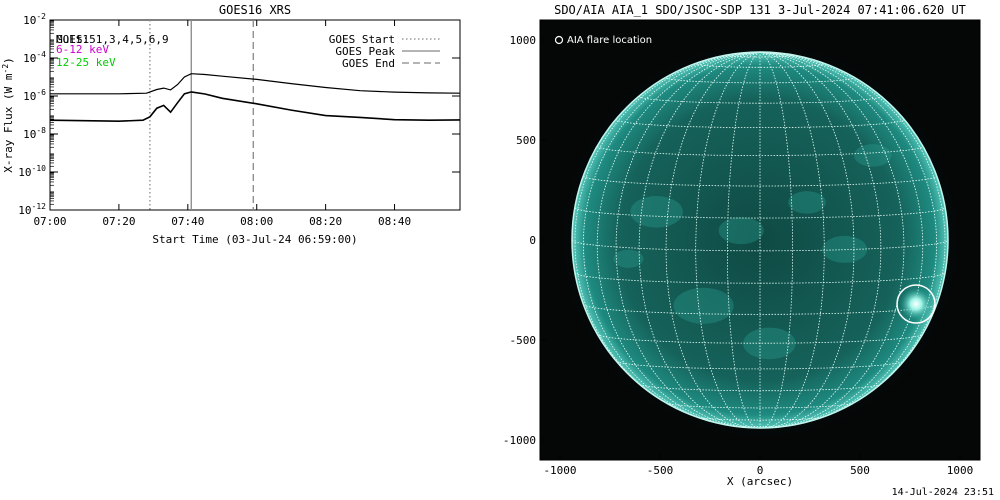 The width and height of the screenshot is (1000, 500). Describe the element at coordinates (82, 49) in the screenshot. I see `goes-legend-left-entry: 6-12 keV` at that location.